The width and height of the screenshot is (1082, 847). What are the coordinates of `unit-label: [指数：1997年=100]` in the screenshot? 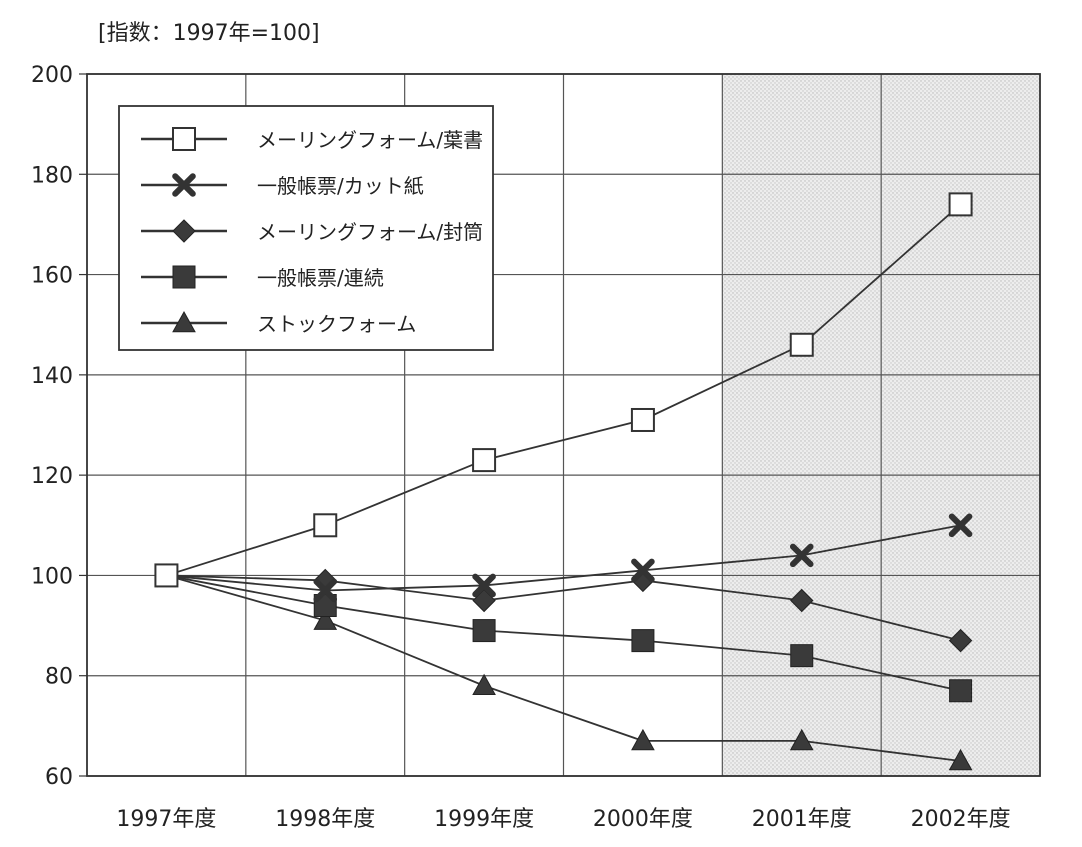 It's located at (209, 33).